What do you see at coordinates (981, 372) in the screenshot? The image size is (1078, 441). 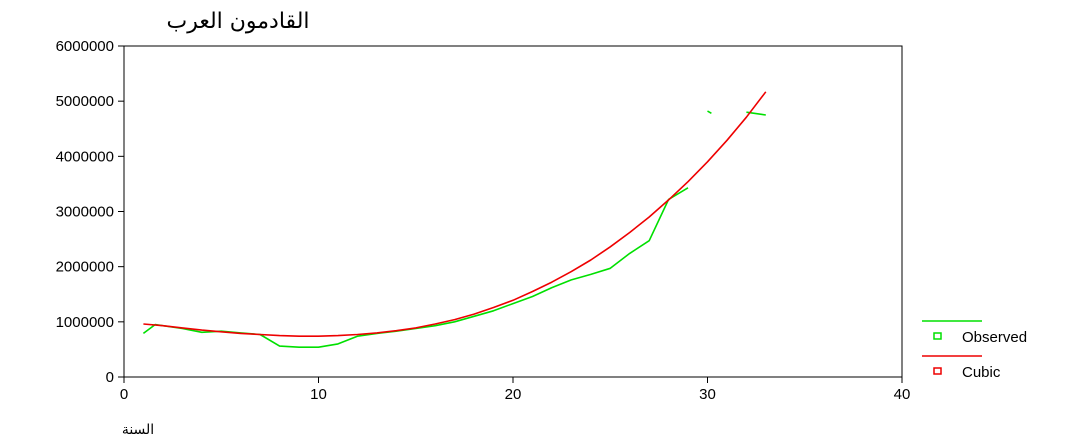 I see `legend-cubic-label: Cubic` at bounding box center [981, 372].